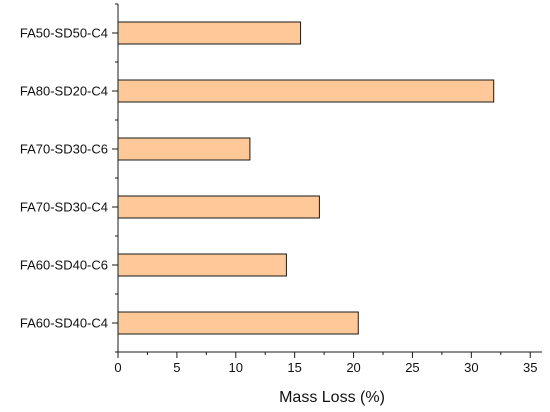  I want to click on x-tick-label: 0, so click(117, 367).